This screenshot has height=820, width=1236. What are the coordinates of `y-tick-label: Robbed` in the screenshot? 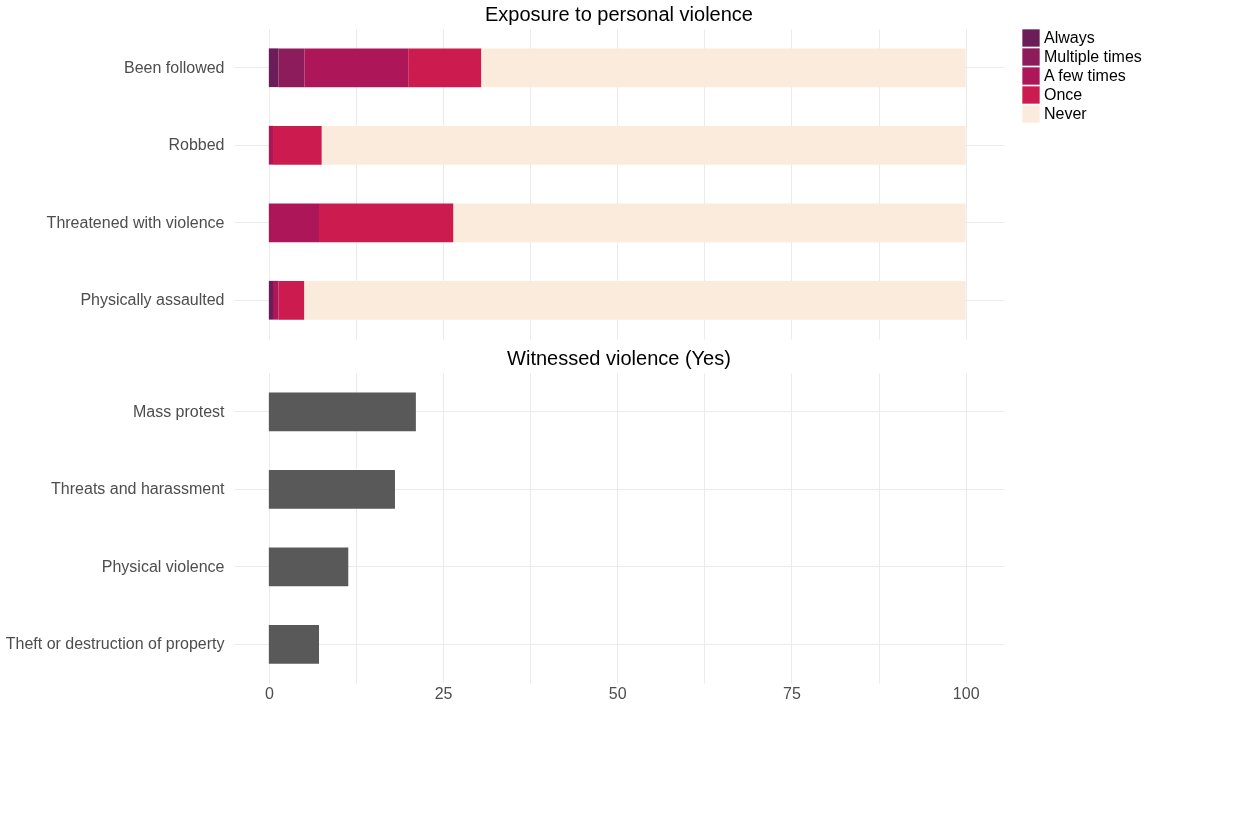 It's located at (196, 145).